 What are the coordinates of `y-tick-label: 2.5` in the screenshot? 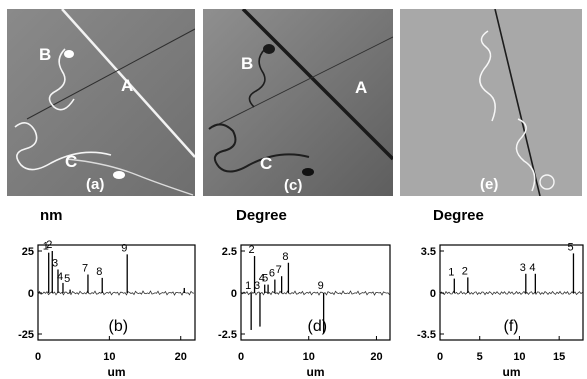 It's located at (229, 252).